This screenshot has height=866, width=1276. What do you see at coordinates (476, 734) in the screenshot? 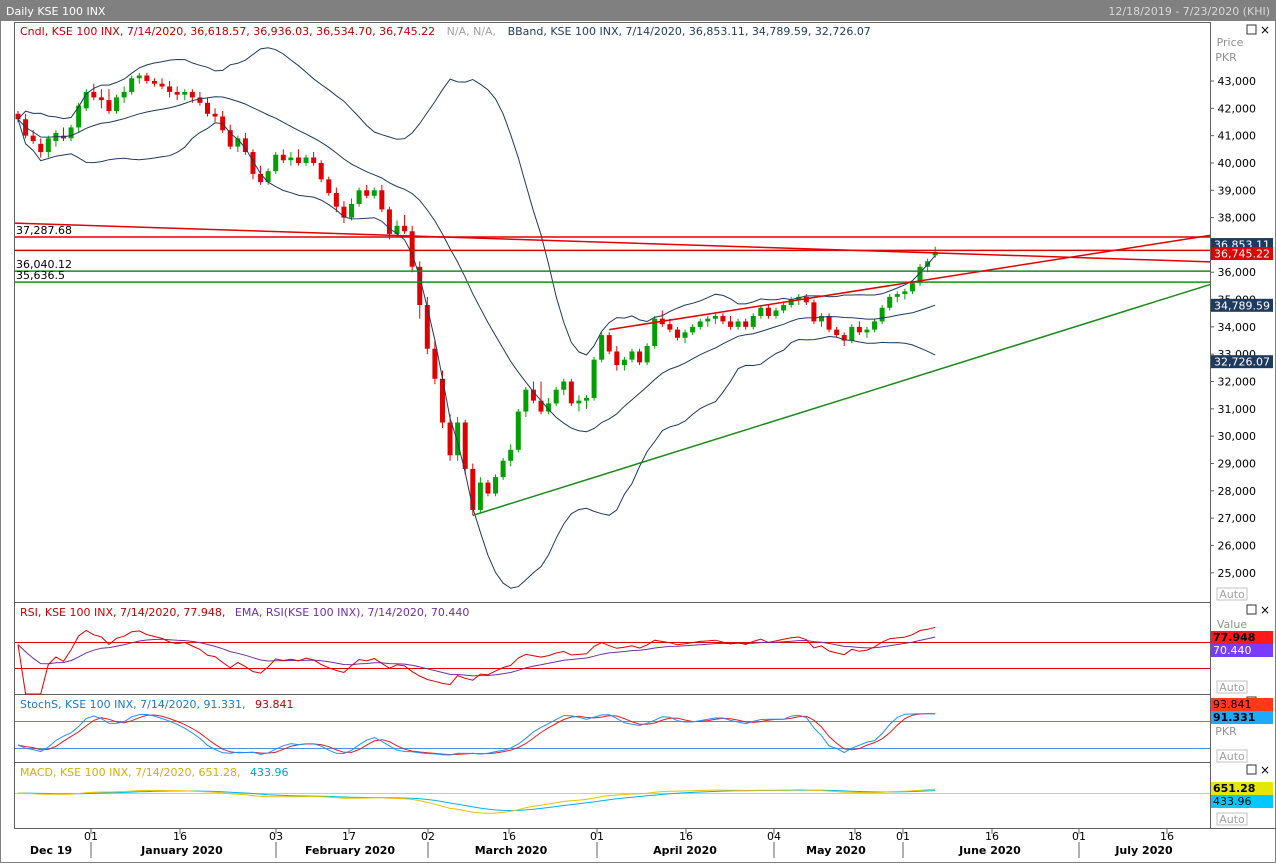
I see `stoch-k-line` at bounding box center [476, 734].